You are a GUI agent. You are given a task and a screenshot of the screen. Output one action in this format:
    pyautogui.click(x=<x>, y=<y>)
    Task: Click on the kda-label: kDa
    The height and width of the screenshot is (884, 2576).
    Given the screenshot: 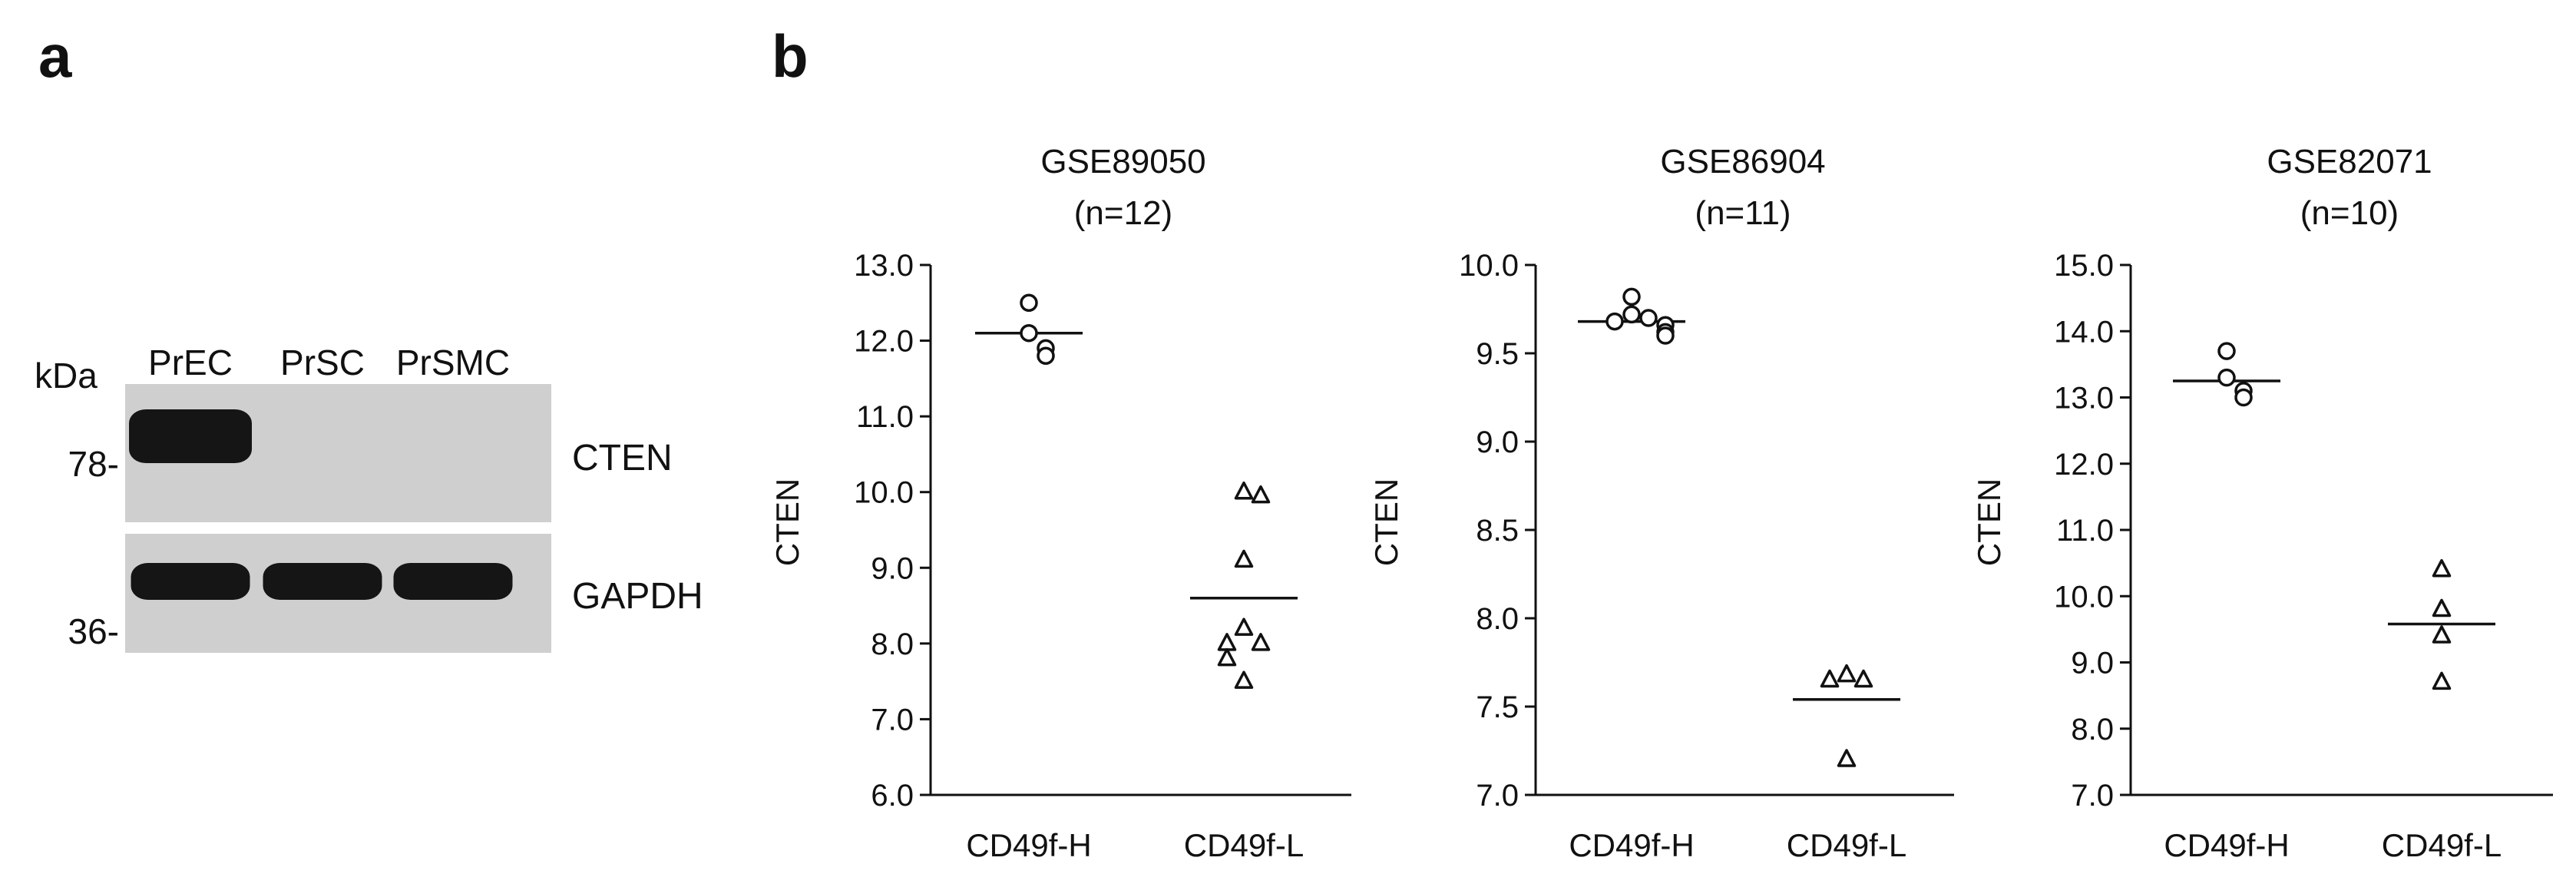 What is the action you would take?
    pyautogui.click(x=66, y=376)
    